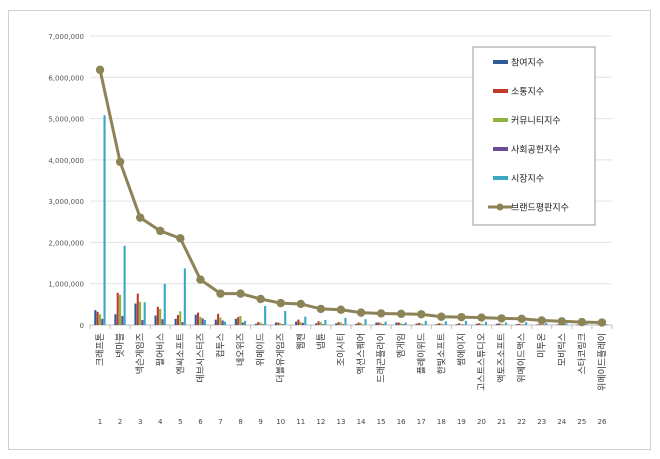 This screenshot has width=660, height=459. Describe the element at coordinates (527, 92) in the screenshot. I see `legend-label: 소통지수` at that location.